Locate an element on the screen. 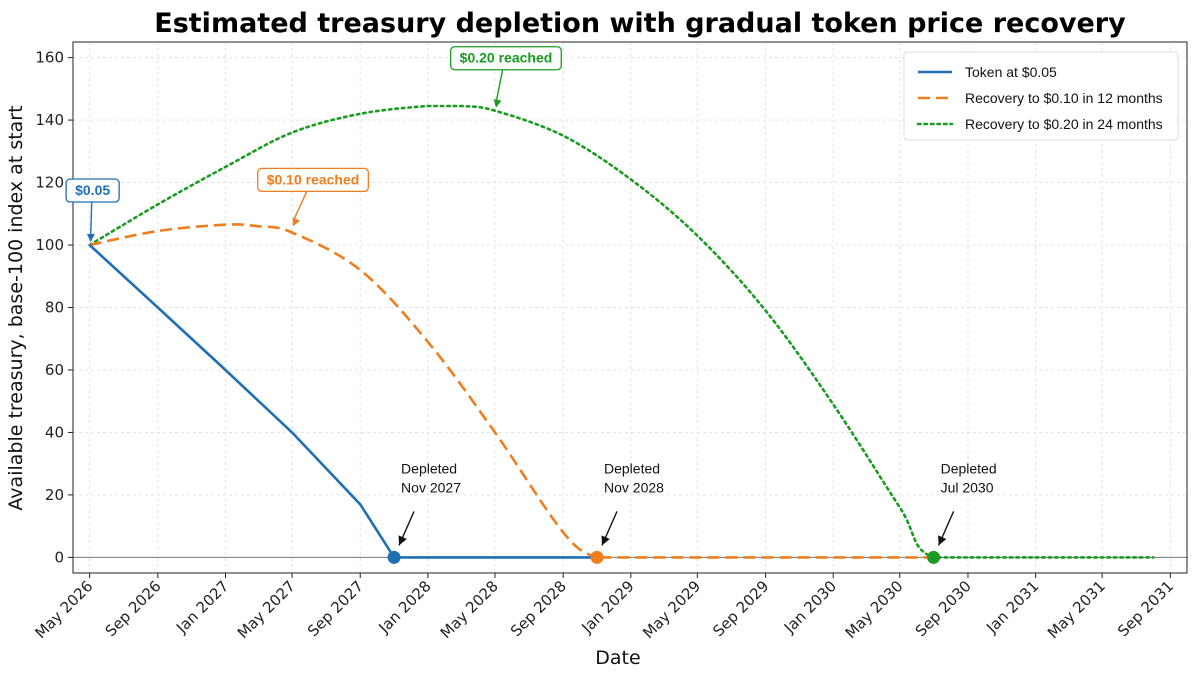 Image resolution: width=1199 pixels, height=675 pixels. x-tick-label: May 2028 is located at coordinates (469, 609).